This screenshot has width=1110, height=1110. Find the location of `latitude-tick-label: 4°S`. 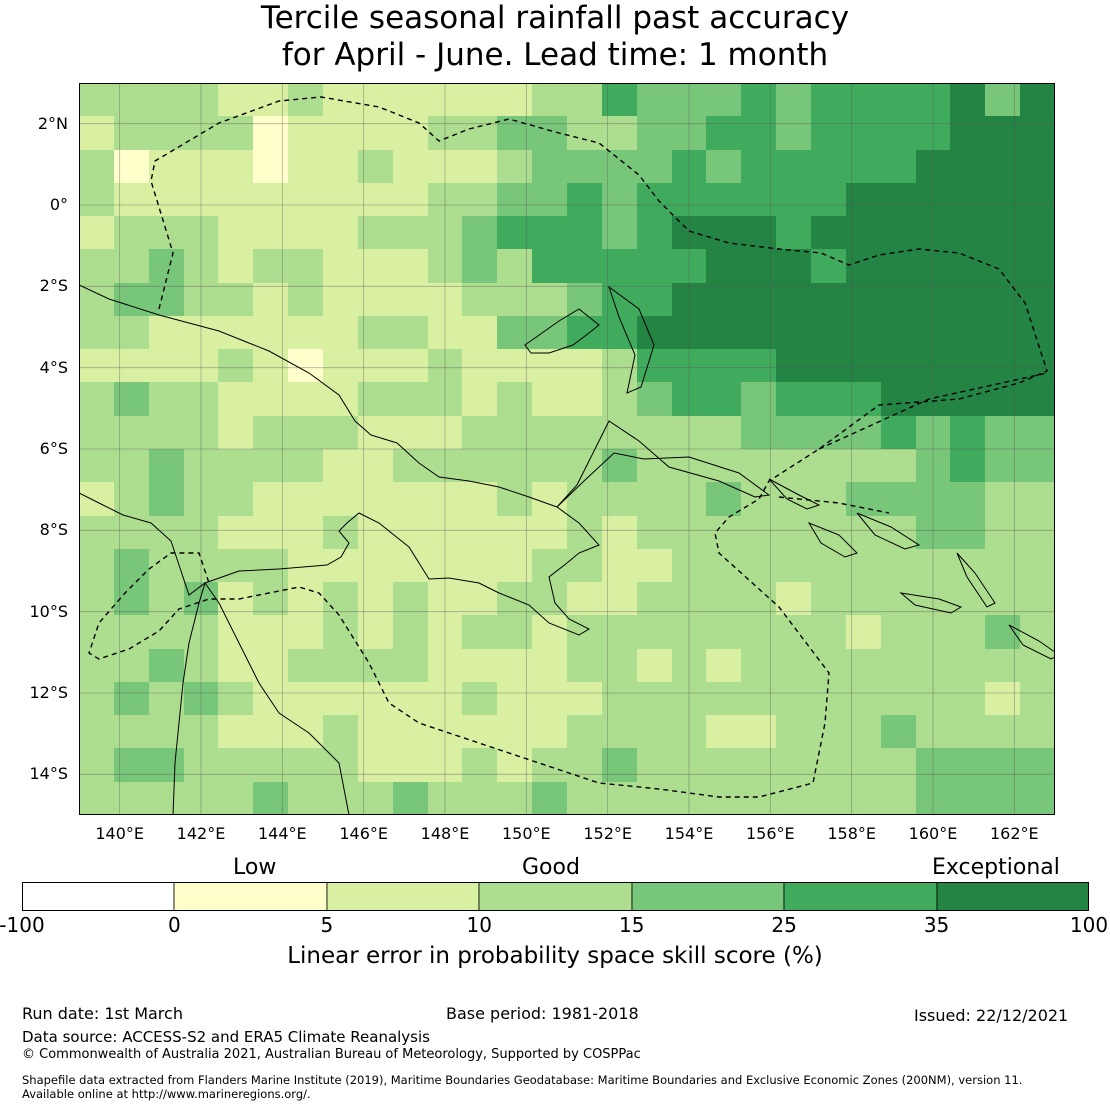

latitude-tick-label: 4°S is located at coordinates (53, 367).